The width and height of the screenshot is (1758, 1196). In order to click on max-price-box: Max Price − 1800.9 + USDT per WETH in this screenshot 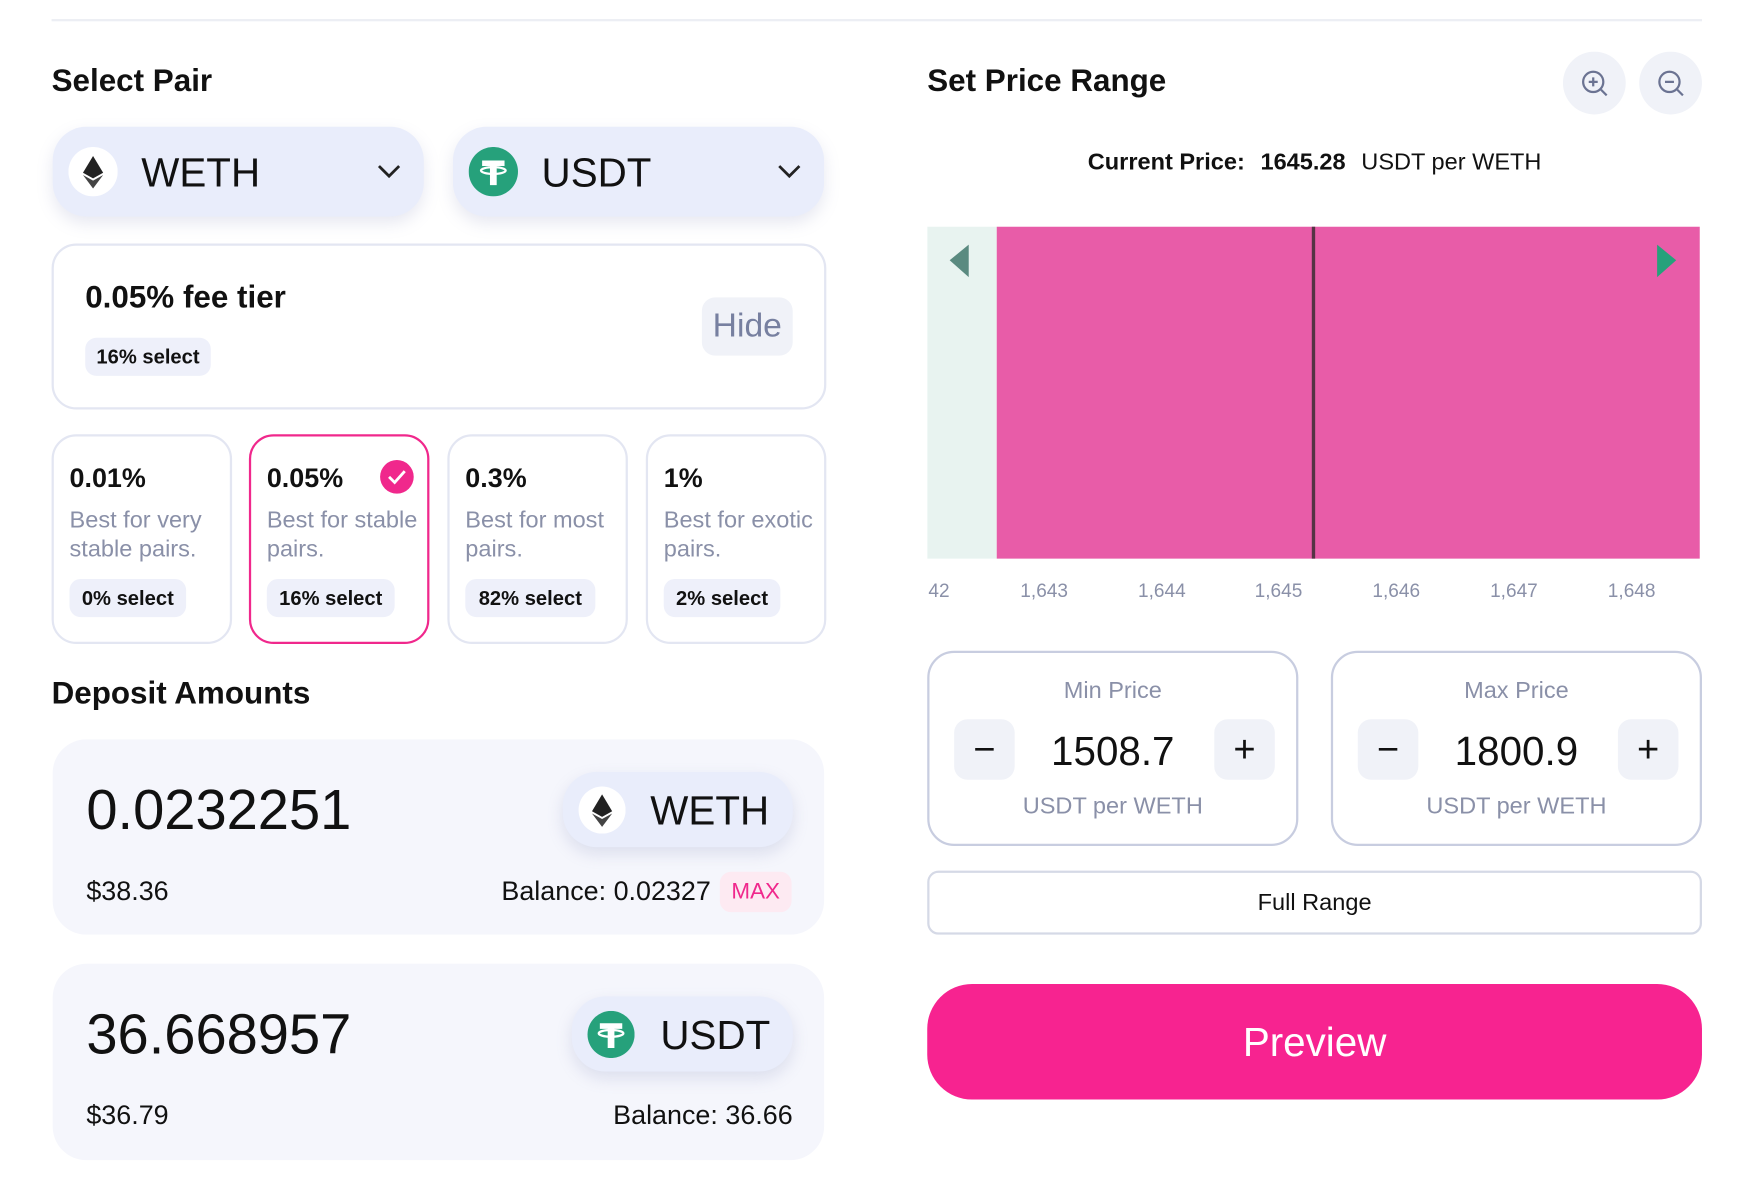, I will do `click(1516, 748)`.